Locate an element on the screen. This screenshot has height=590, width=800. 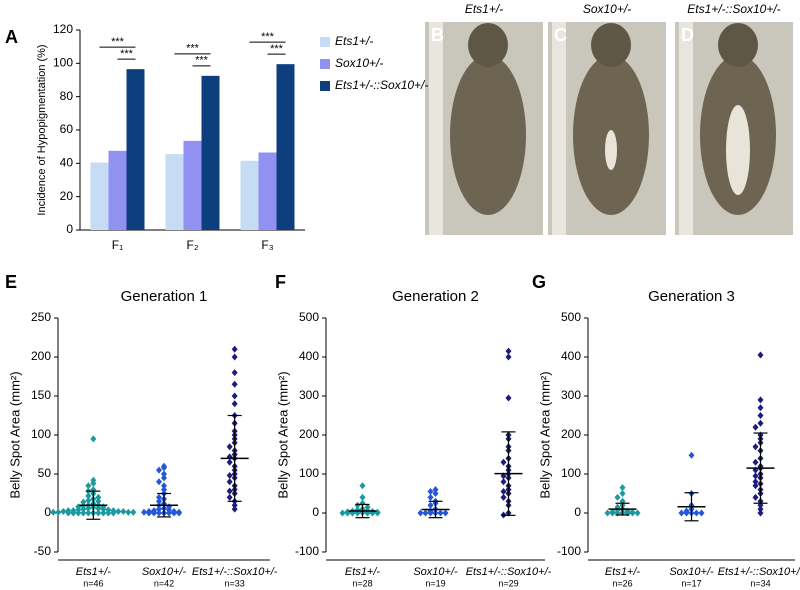
legend-label: Ets1+/- is located at coordinates (354, 41).